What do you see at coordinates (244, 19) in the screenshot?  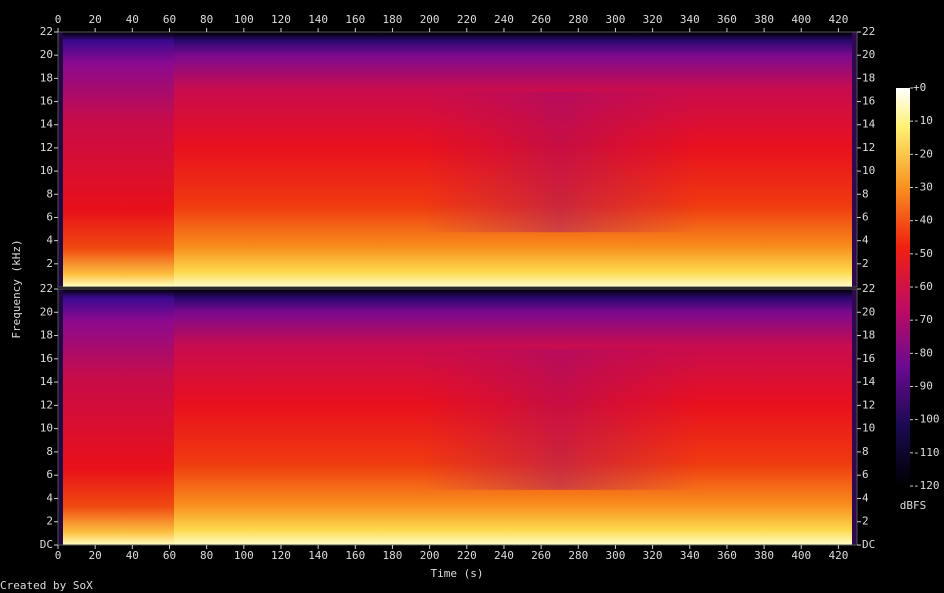 I see `x-tick-label: 100` at bounding box center [244, 19].